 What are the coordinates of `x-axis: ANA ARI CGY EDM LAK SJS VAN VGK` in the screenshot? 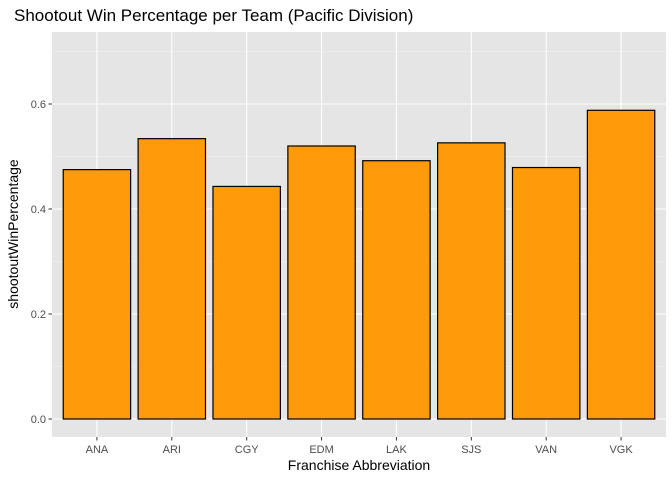 It's located at (359, 446).